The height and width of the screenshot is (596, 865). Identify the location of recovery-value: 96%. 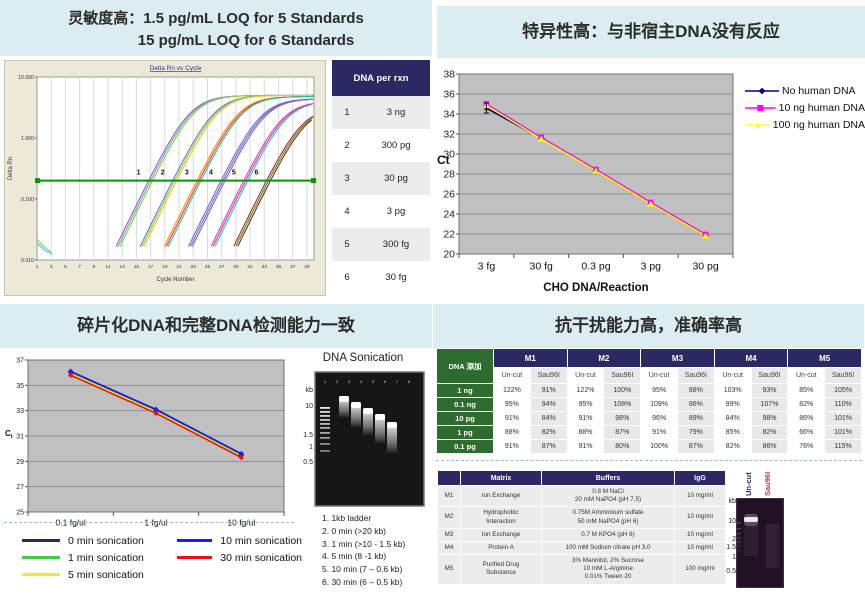
(659, 418).